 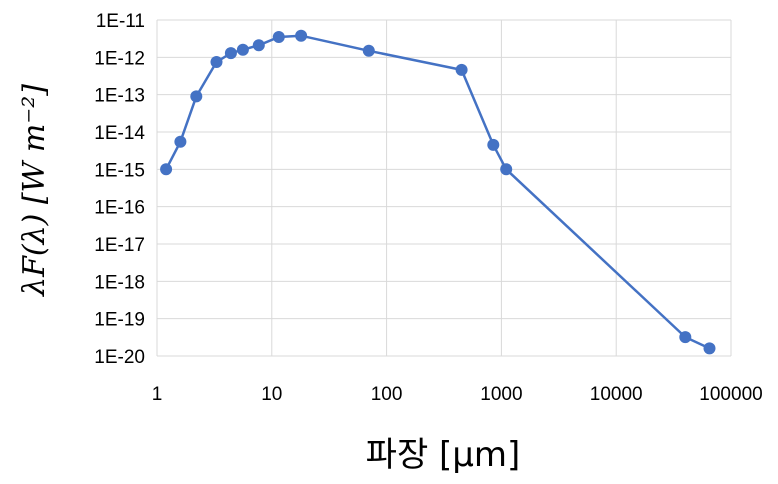 I want to click on x-tick-label: 100000, so click(x=730, y=394).